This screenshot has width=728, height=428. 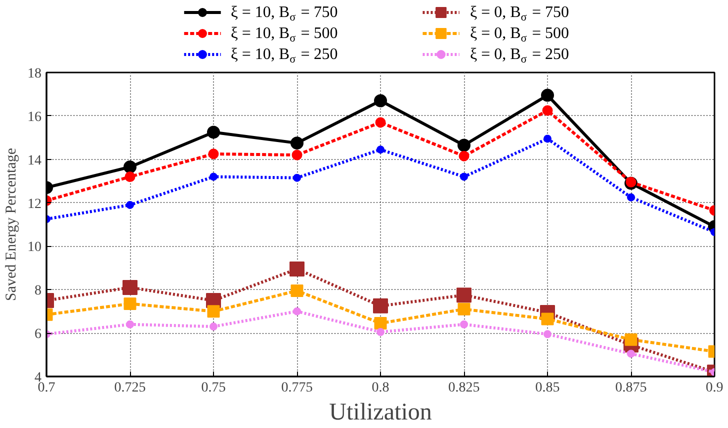 What do you see at coordinates (631, 388) in the screenshot?
I see `x-tick-label: 0.875` at bounding box center [631, 388].